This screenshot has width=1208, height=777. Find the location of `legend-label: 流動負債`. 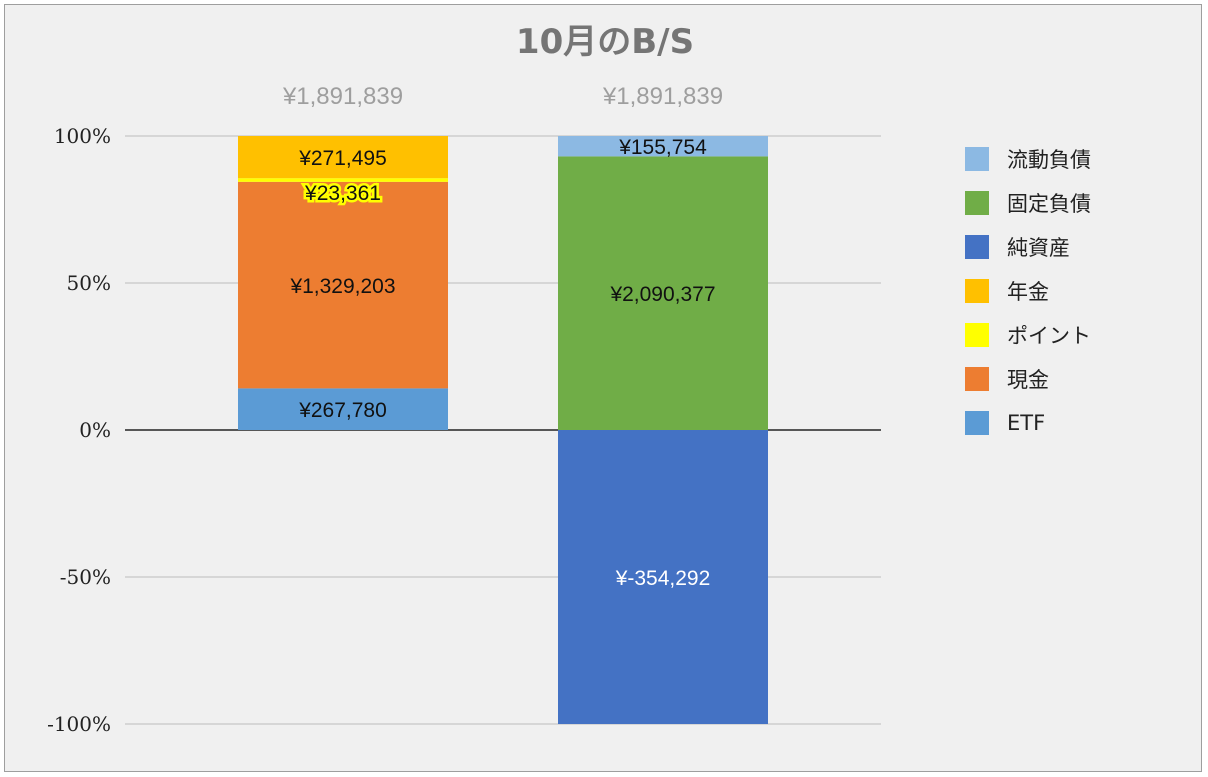

legend-label: 流動負債 is located at coordinates (1049, 160).